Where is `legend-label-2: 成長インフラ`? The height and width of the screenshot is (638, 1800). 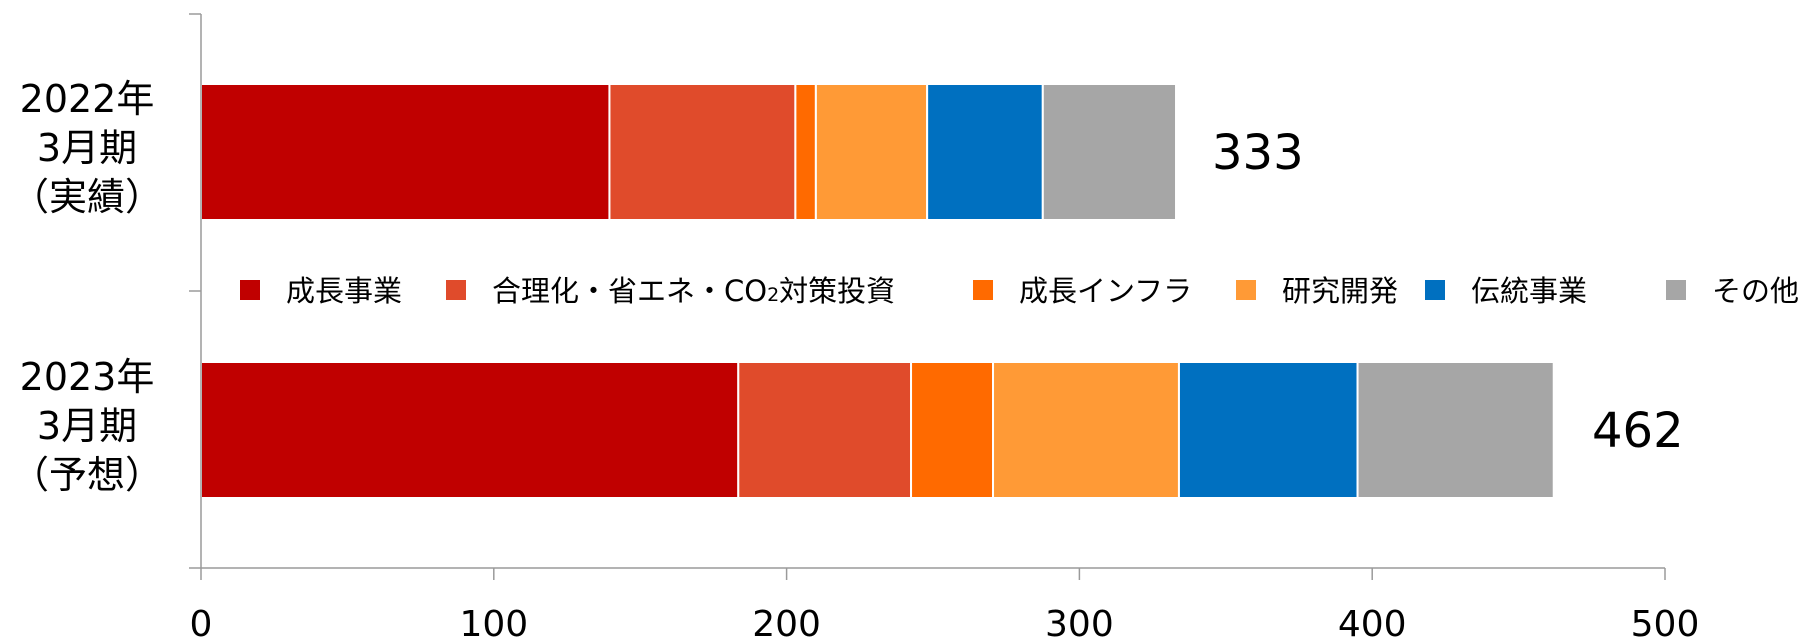 legend-label-2: 成長インフラ is located at coordinates (1105, 291).